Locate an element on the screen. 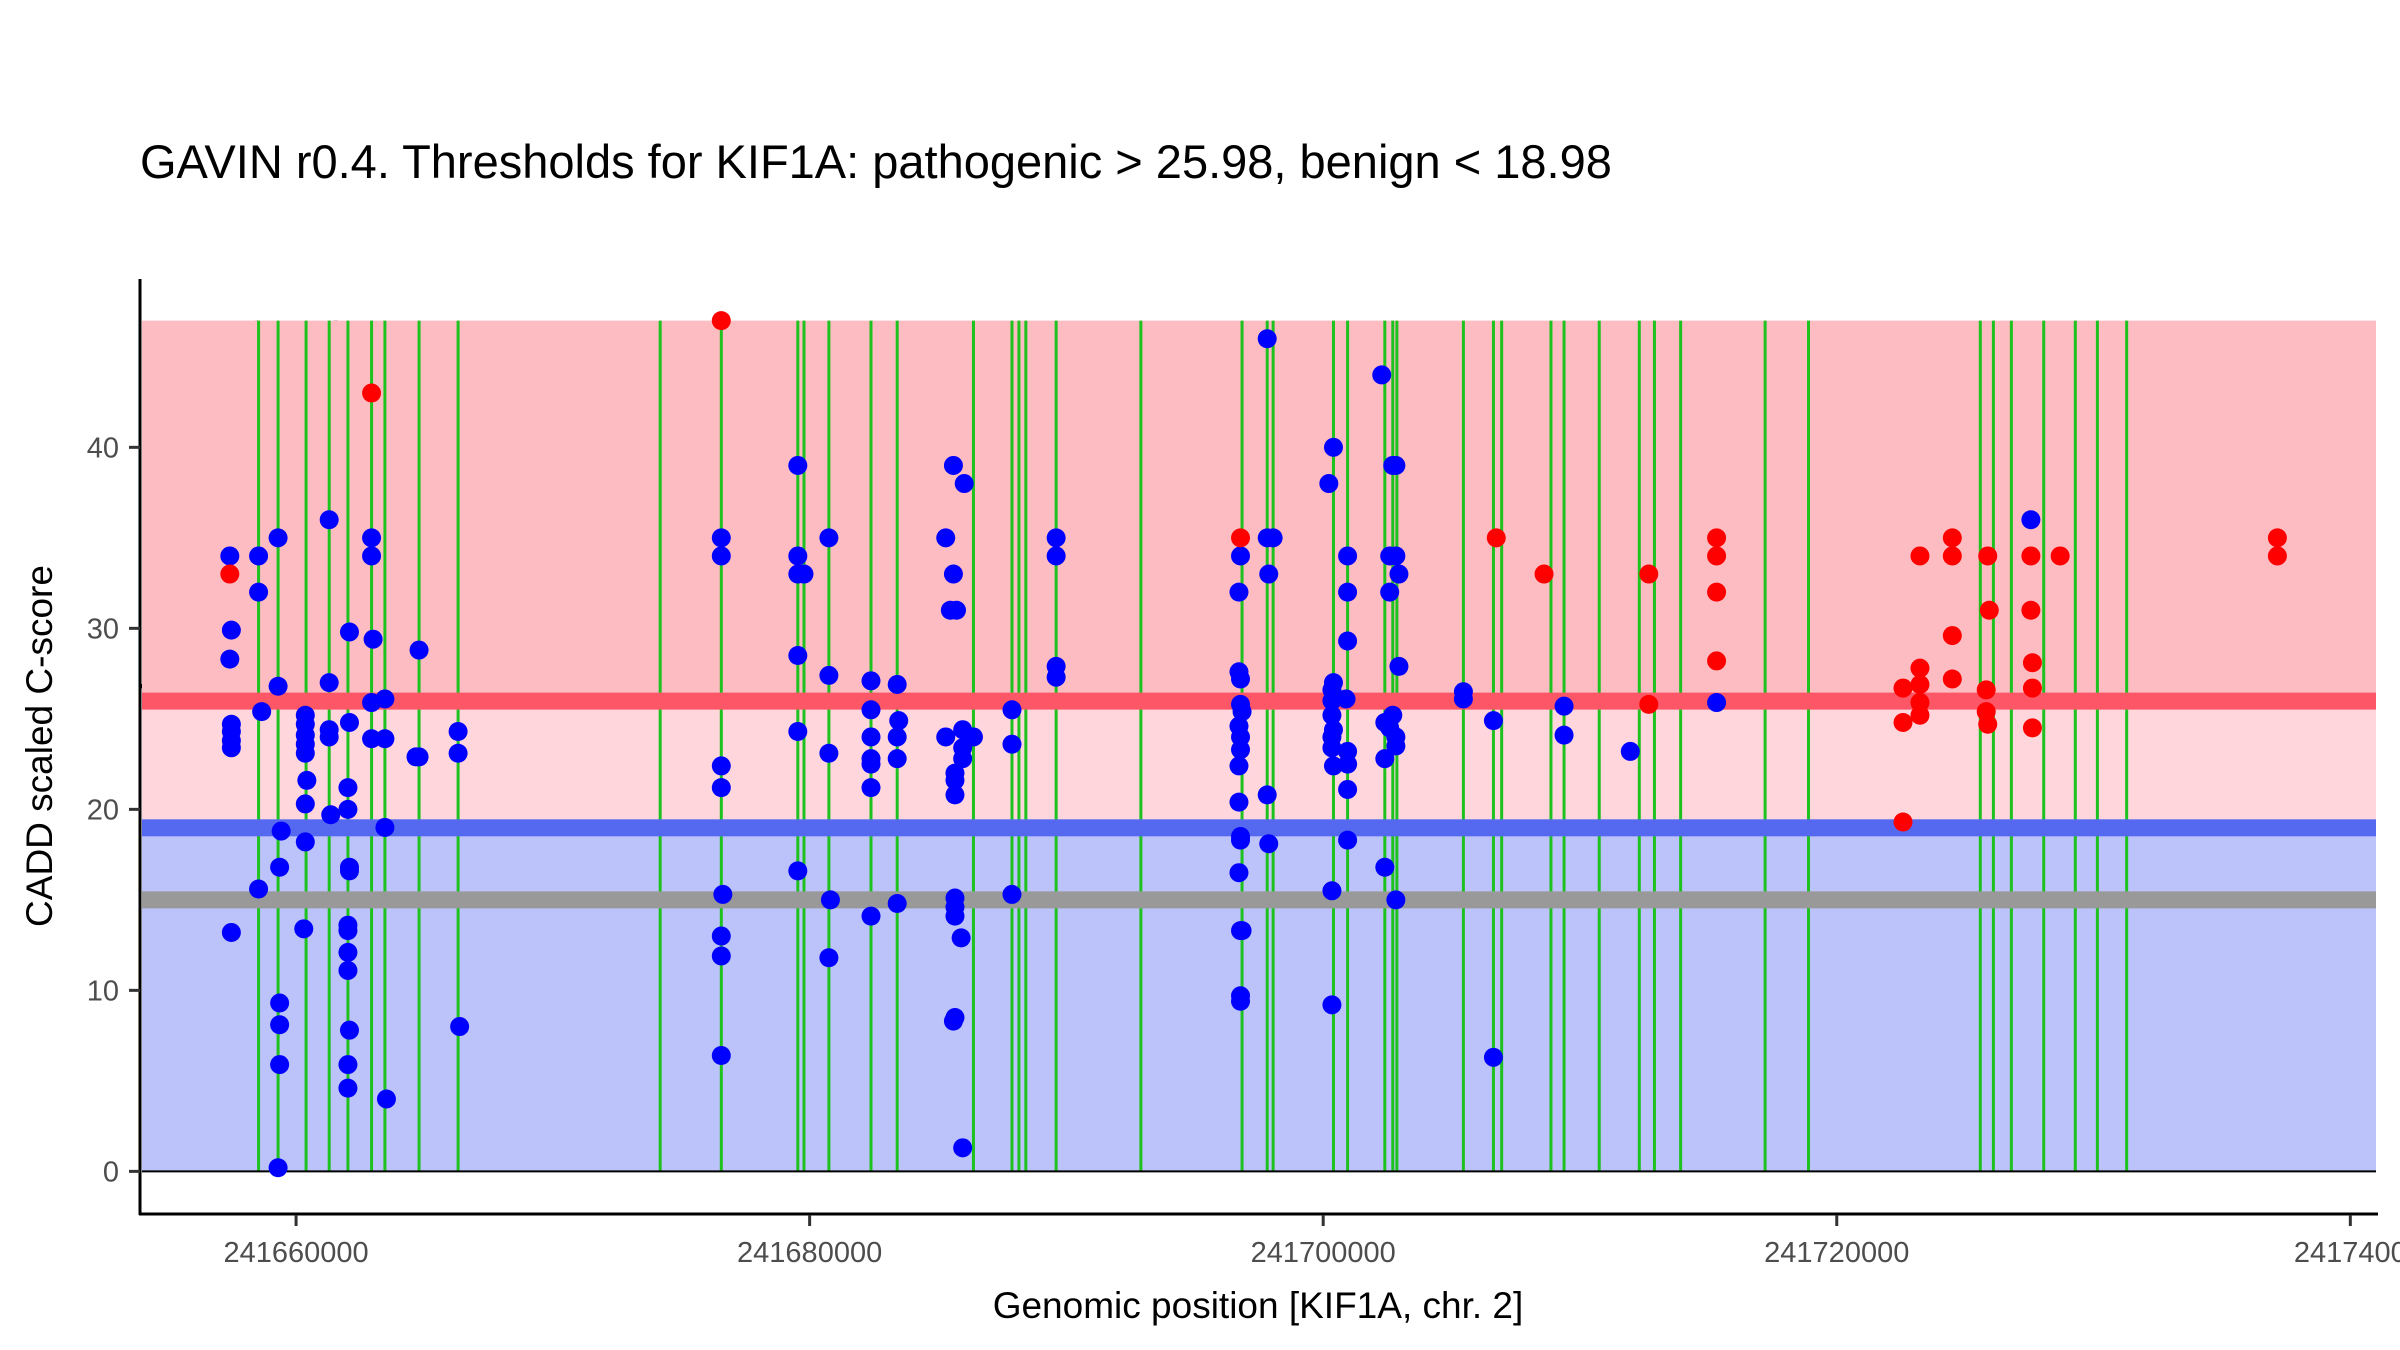 This screenshot has height=1350, width=2400. y-tick-label: 40 is located at coordinates (103, 448).